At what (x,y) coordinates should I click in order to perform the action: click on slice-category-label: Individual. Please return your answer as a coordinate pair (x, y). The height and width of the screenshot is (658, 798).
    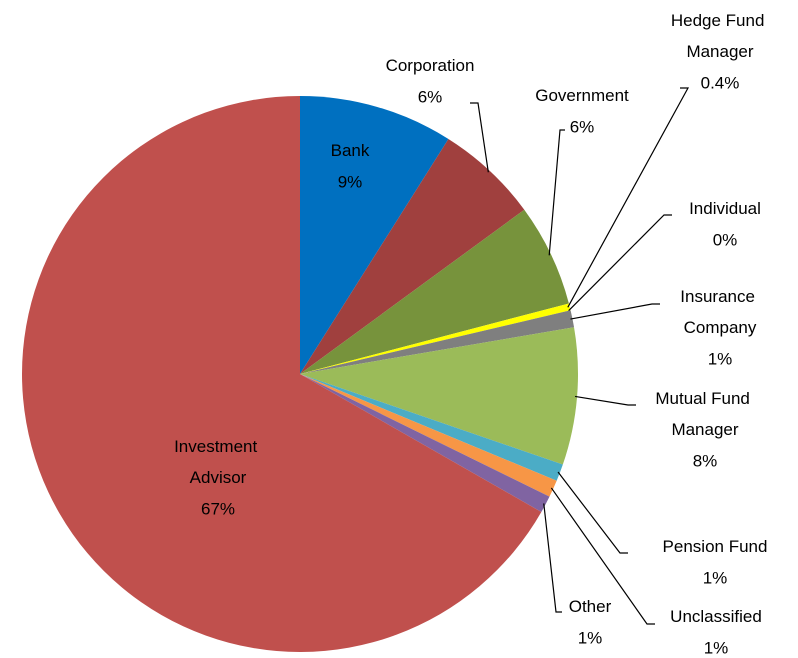
    Looking at the image, I should click on (725, 208).